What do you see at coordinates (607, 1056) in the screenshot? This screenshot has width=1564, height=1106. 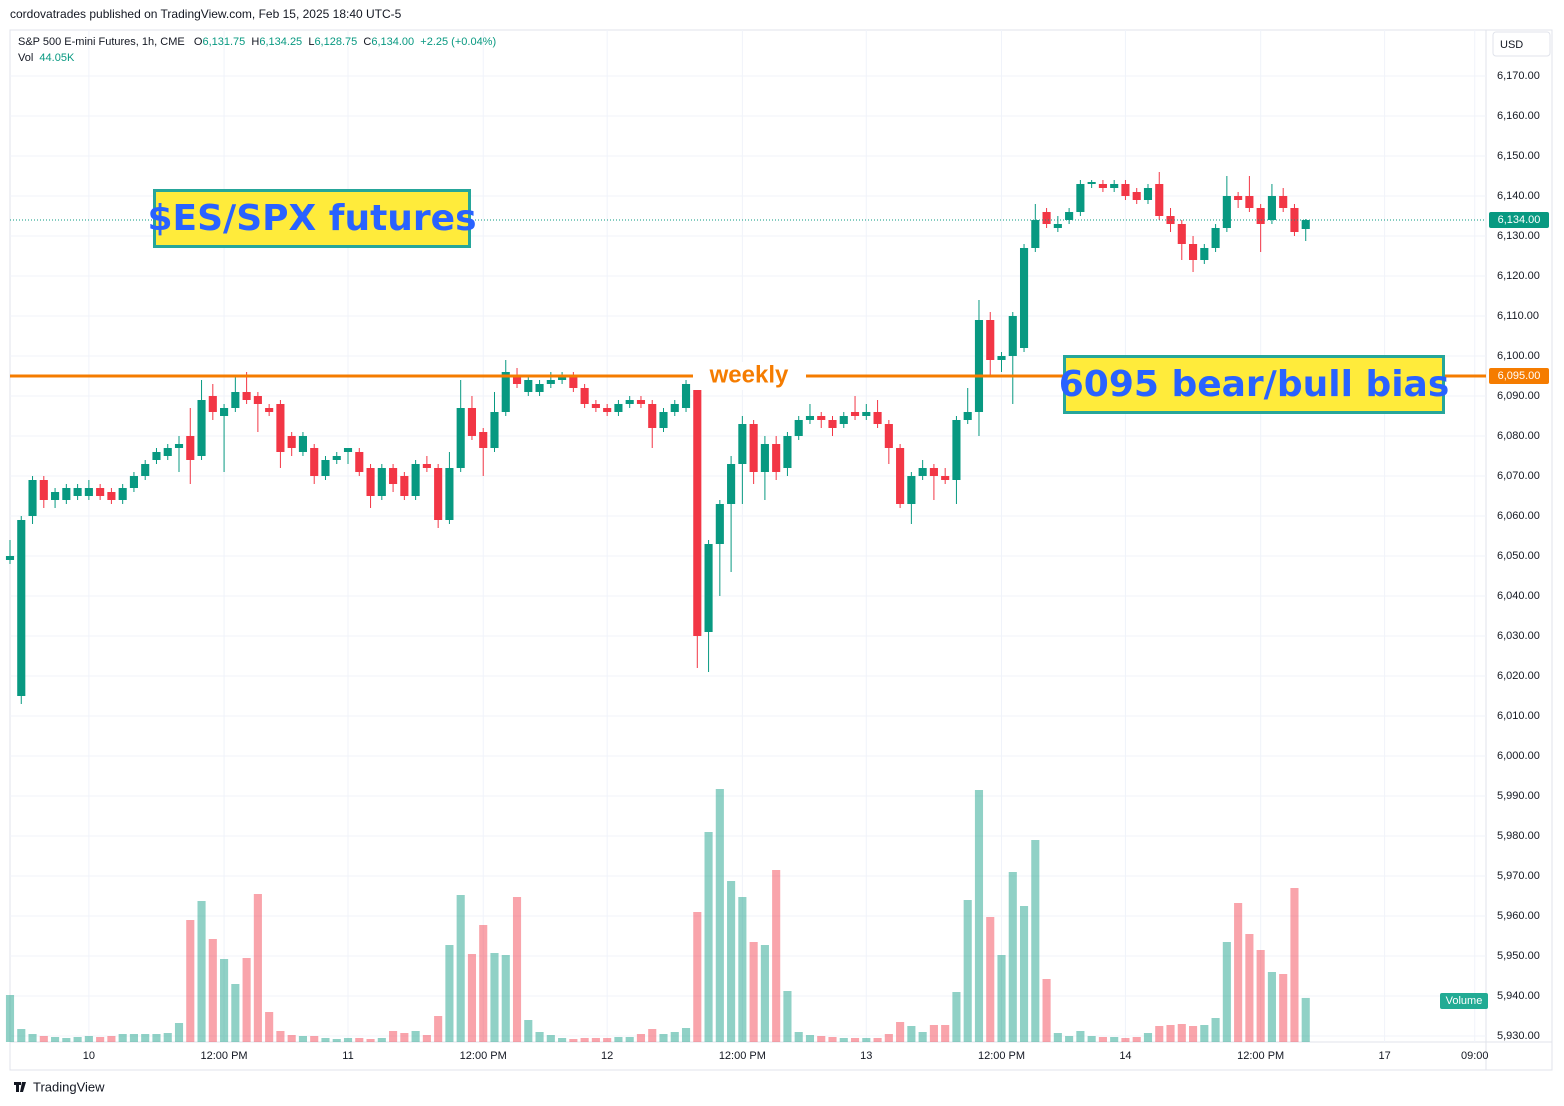 I see `x-tick-label: 12` at bounding box center [607, 1056].